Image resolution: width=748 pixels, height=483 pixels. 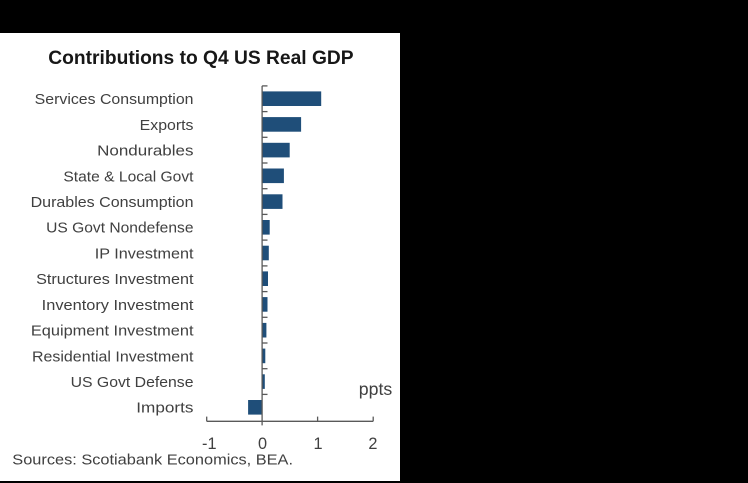 What do you see at coordinates (152, 460) in the screenshot?
I see `svg-text:Sources: Scotiabank Economics,: Sources: Scotiabank Economics, BEA.` at bounding box center [152, 460].